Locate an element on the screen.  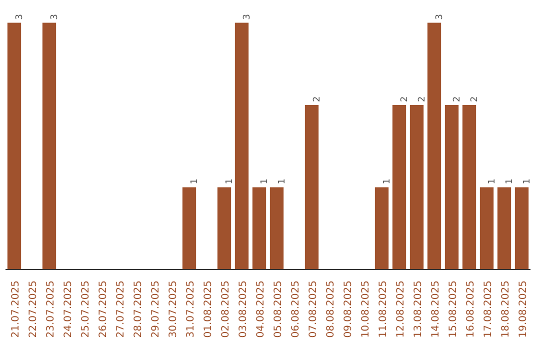
x-tick-label: 30.07.2025 is located at coordinates (173, 309).